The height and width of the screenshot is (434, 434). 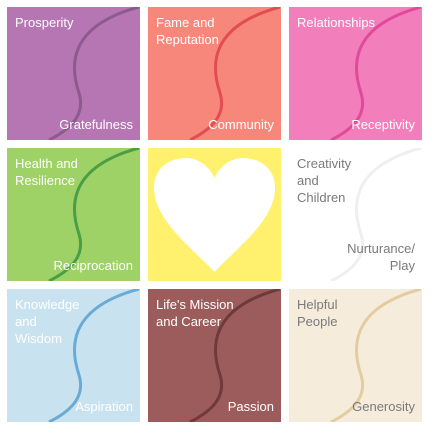 I want to click on area-quality: Generosity, so click(x=383, y=406).